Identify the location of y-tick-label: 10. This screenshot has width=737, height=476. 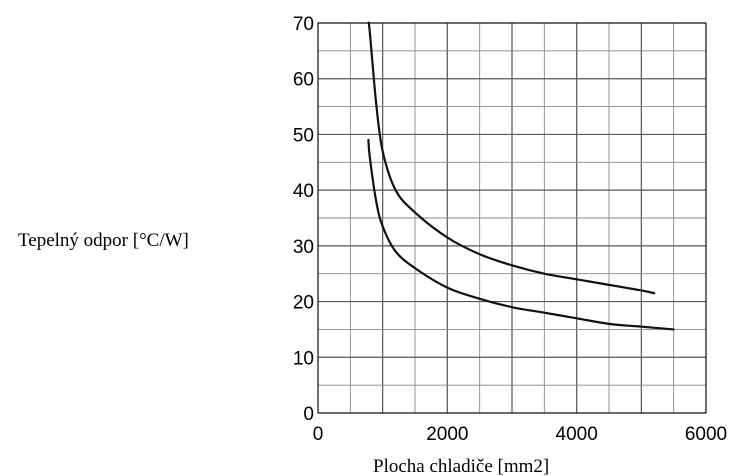
(303, 358).